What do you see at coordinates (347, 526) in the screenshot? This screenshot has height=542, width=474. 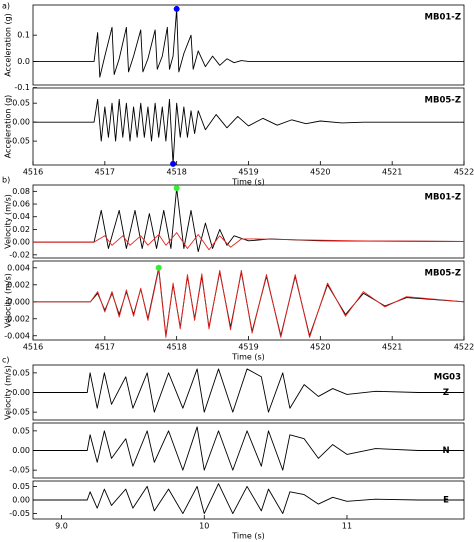 I see `x-tick-label: 11` at bounding box center [347, 526].